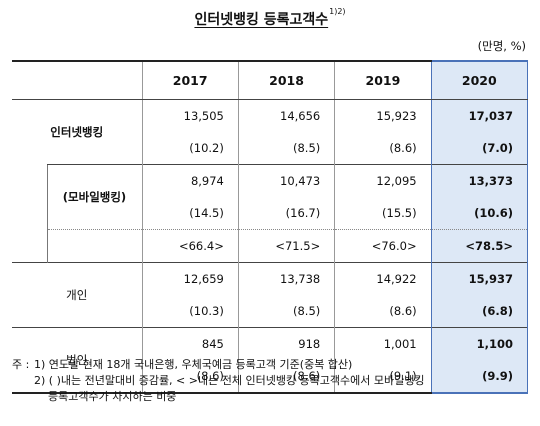 Image resolution: width=540 pixels, height=426 pixels. I want to click on table-row: (14.5) (16.7) (15.5) (10.6), so click(270, 213).